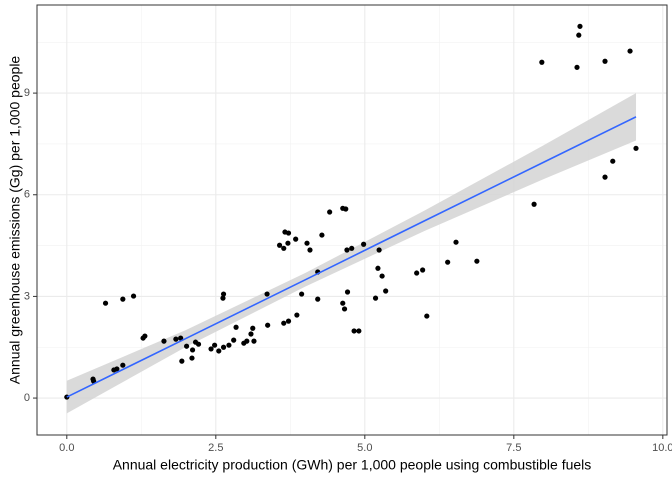  What do you see at coordinates (27, 195) in the screenshot?
I see `y-tick-label: 6` at bounding box center [27, 195].